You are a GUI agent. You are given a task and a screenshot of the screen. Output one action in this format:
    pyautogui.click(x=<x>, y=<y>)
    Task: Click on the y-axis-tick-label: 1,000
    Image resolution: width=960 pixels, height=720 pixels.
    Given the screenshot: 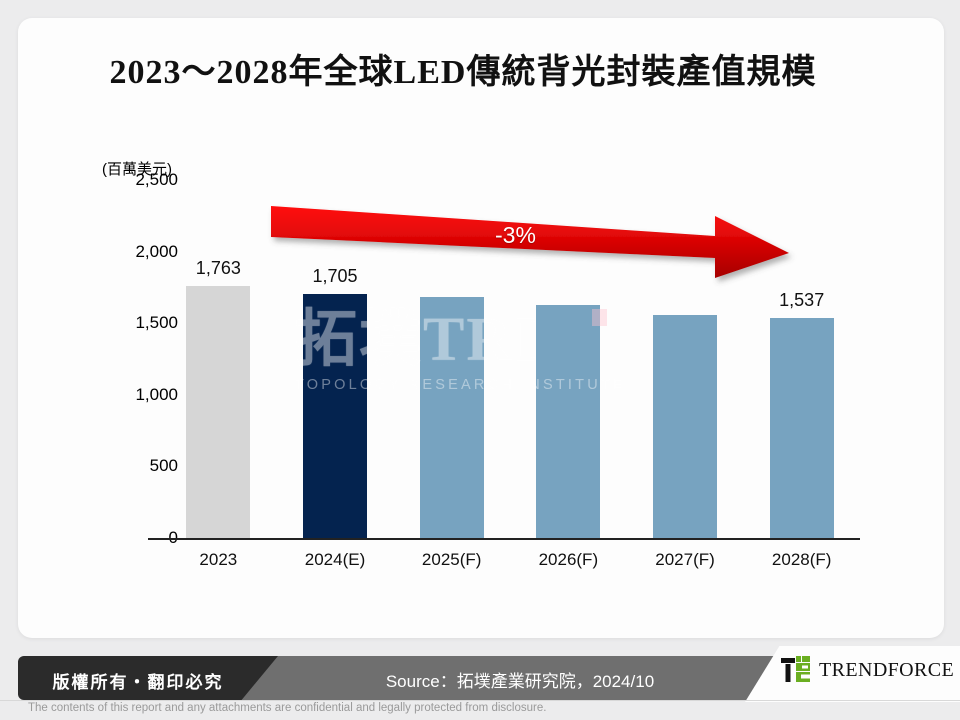 What is the action you would take?
    pyautogui.click(x=156, y=394)
    